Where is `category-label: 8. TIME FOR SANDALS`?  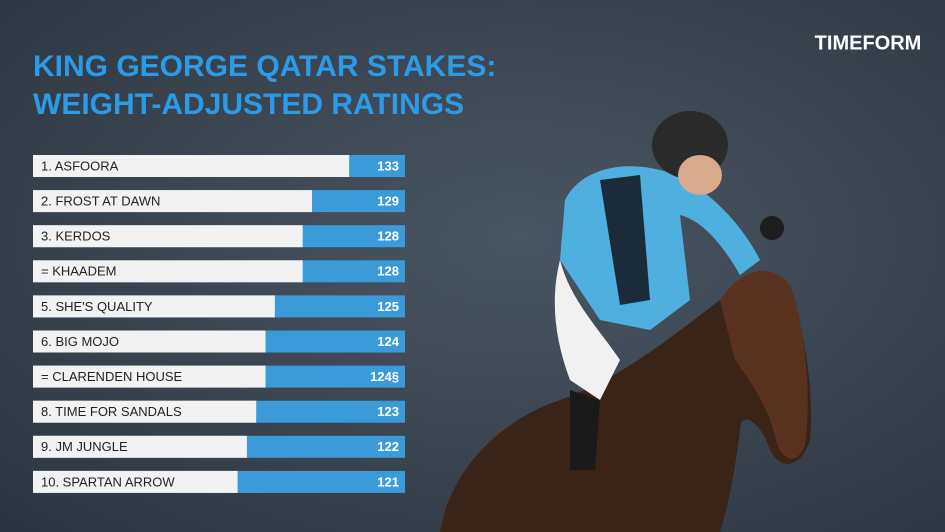
category-label: 8. TIME FOR SANDALS is located at coordinates (111, 411).